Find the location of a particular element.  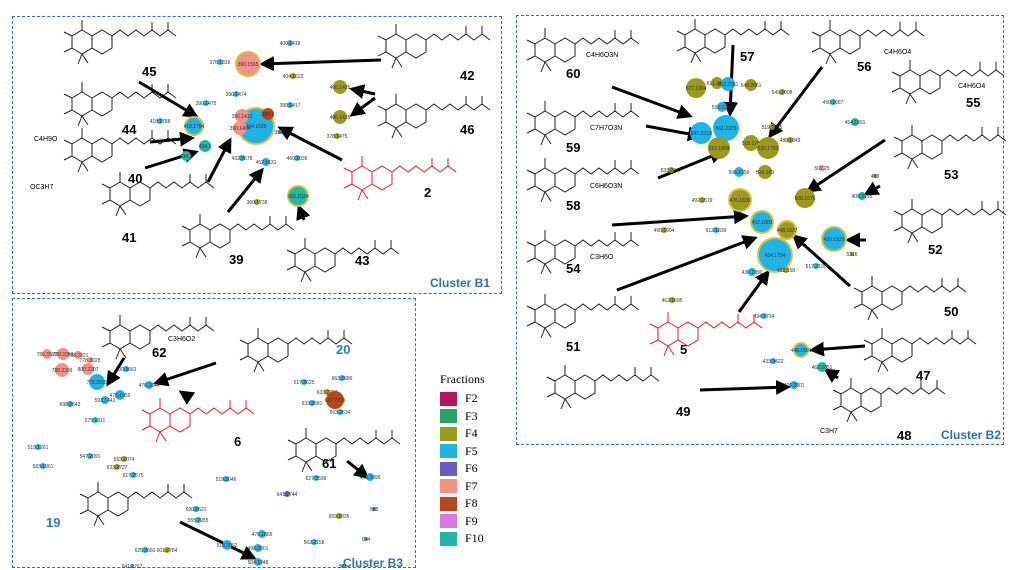

network-node: 563.2361 is located at coordinates (728, 84).